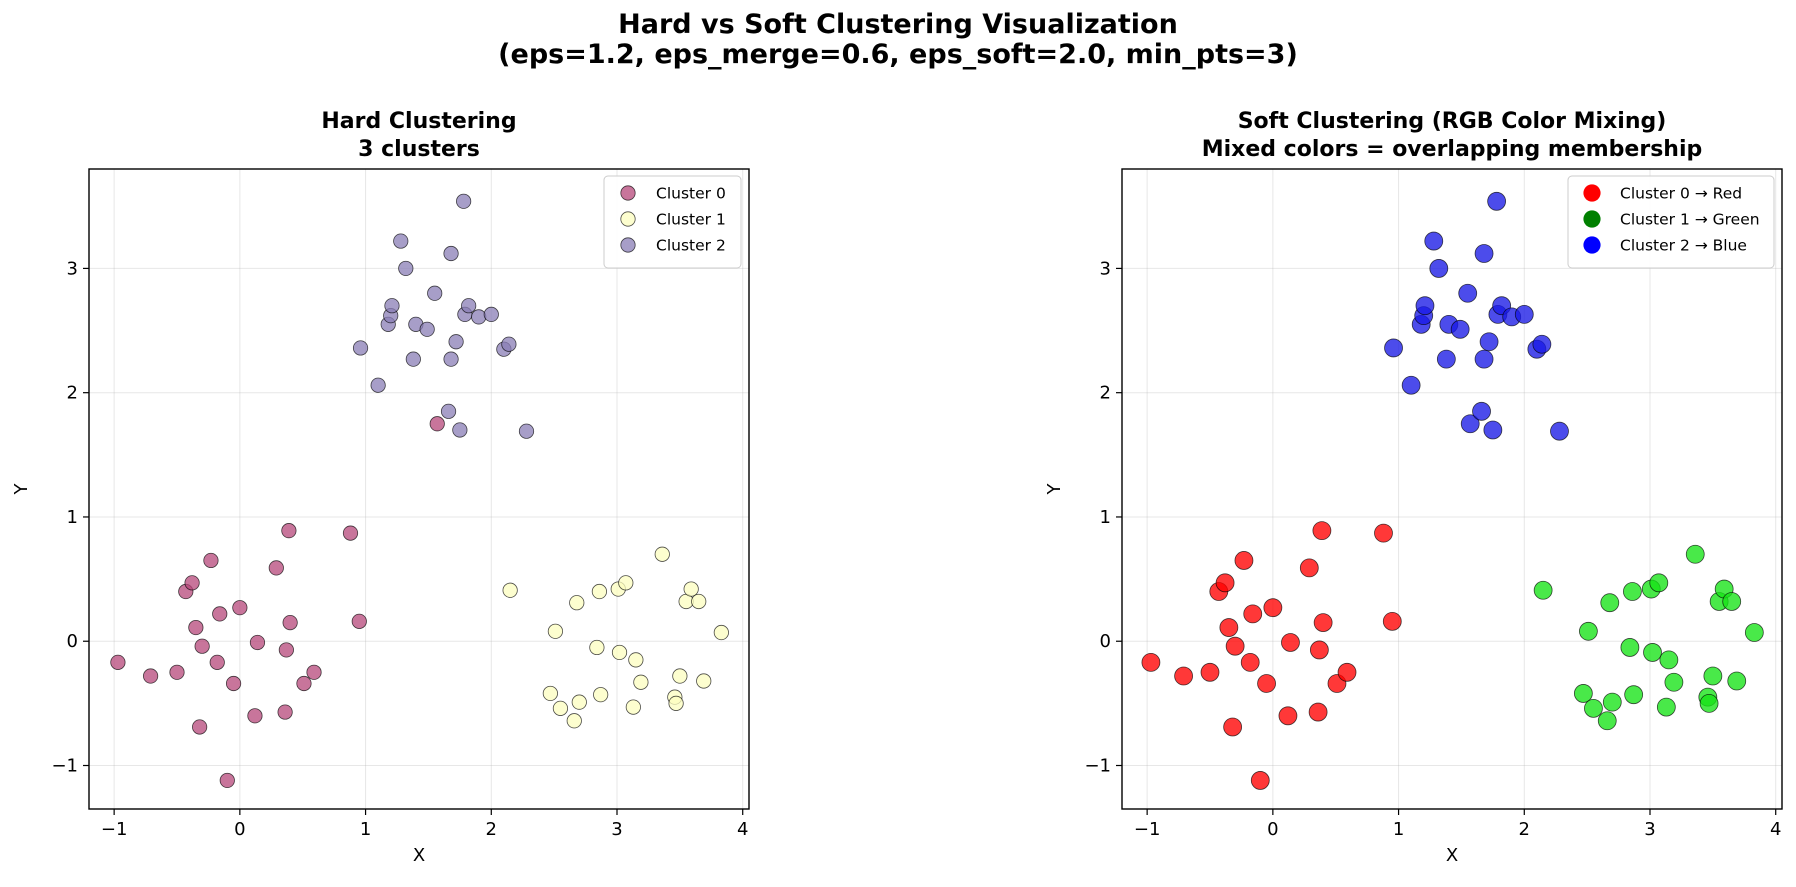  Describe the element at coordinates (365, 829) in the screenshot. I see `x-tick-label: 1` at that location.